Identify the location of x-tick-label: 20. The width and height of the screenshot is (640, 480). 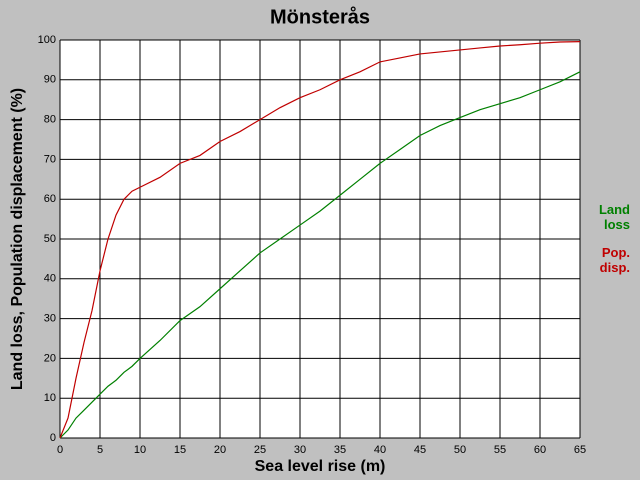
(220, 450).